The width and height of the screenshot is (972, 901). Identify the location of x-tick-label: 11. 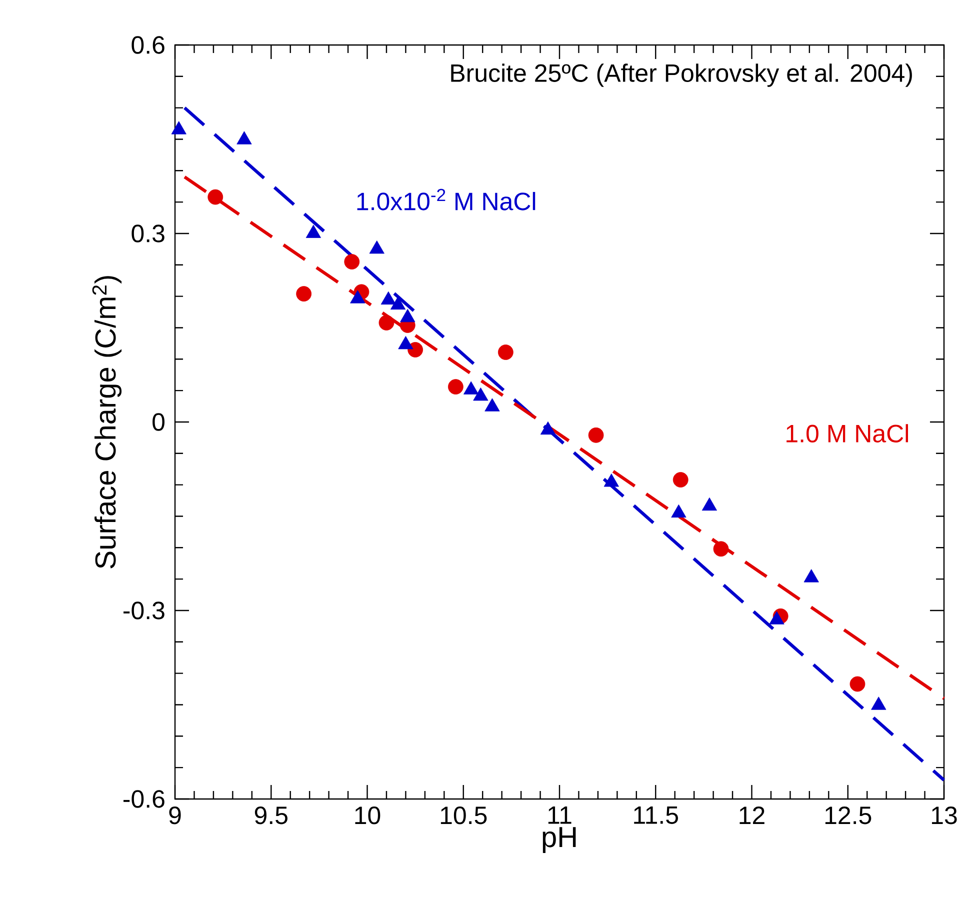
(560, 815).